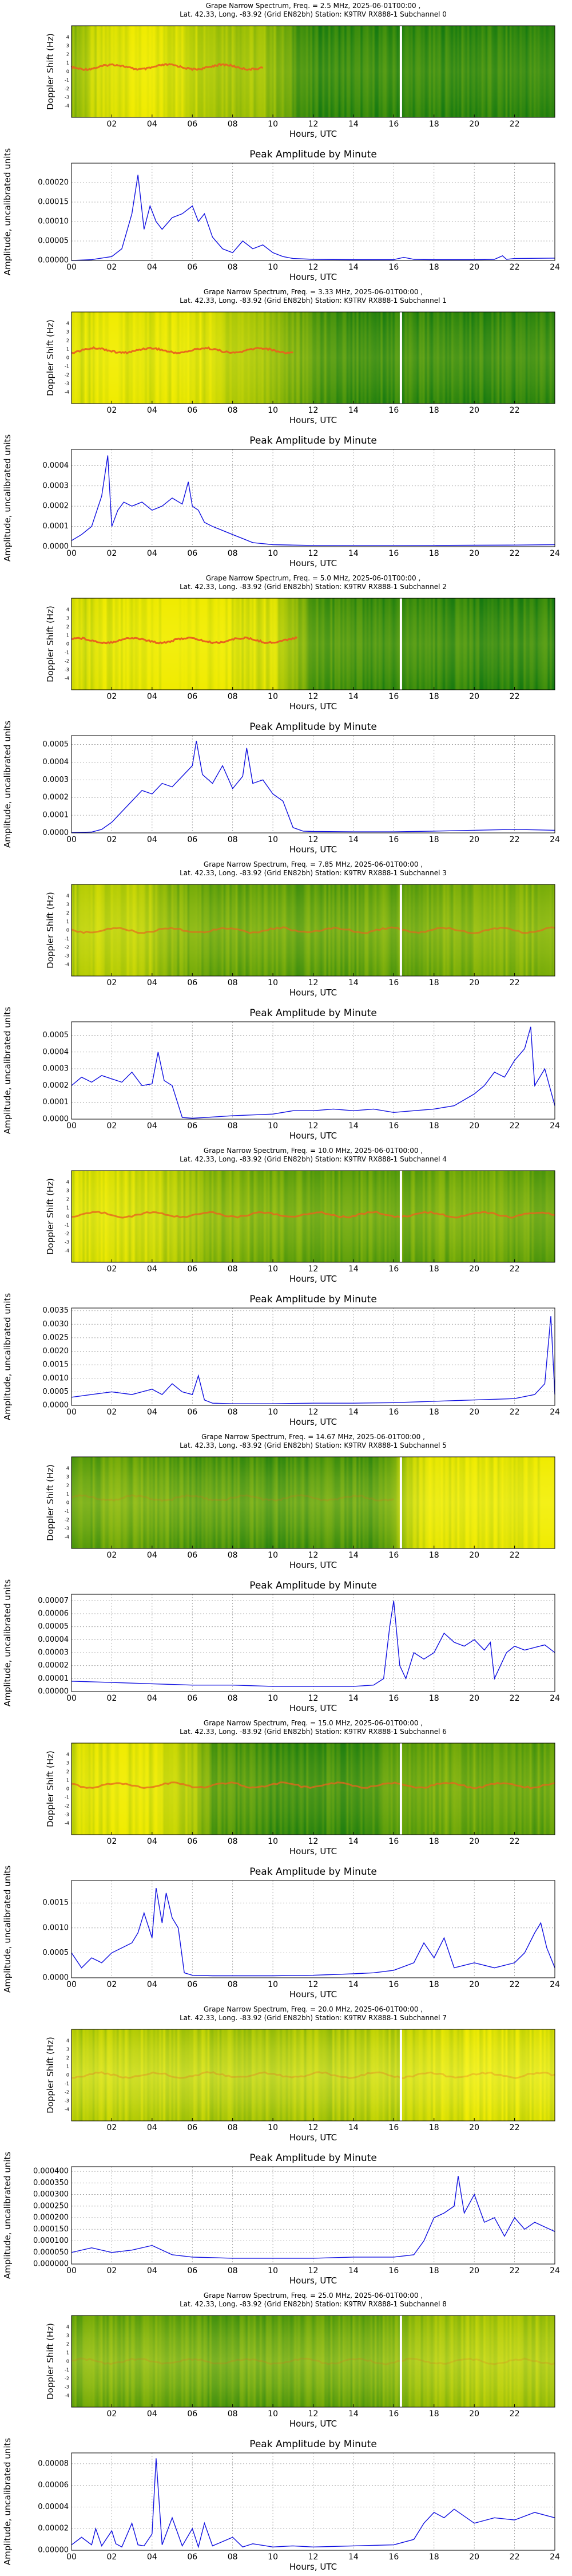 The image size is (572, 2576). I want to click on y-tick-label: 0.0000, so click(56, 1978).